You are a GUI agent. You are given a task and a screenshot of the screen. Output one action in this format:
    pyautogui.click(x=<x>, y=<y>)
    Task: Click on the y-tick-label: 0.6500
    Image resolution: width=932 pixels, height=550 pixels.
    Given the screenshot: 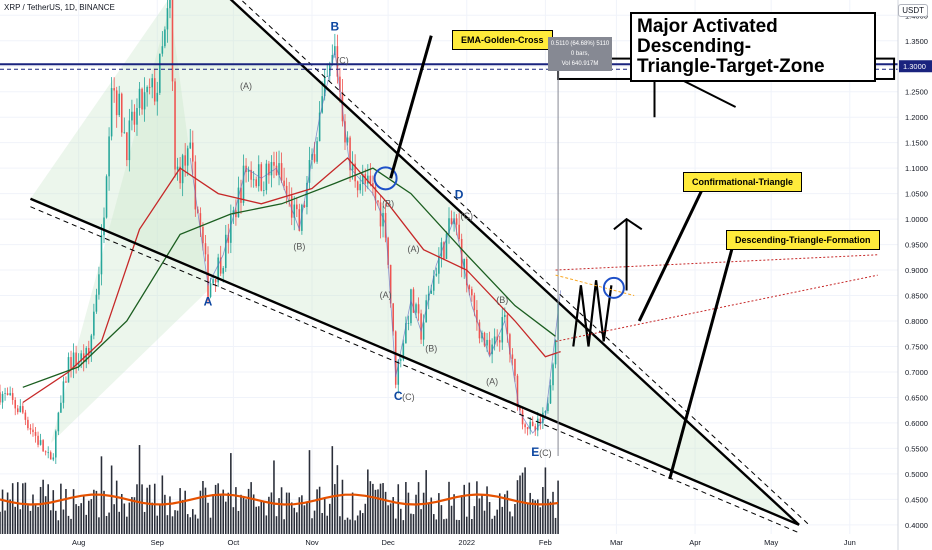 What is the action you would take?
    pyautogui.click(x=916, y=397)
    